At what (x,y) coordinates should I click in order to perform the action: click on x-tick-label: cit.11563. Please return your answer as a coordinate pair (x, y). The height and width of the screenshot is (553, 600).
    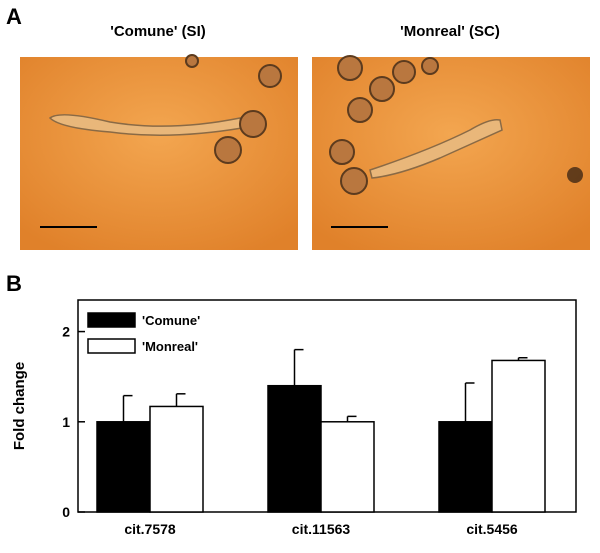
    Looking at the image, I should click on (321, 529).